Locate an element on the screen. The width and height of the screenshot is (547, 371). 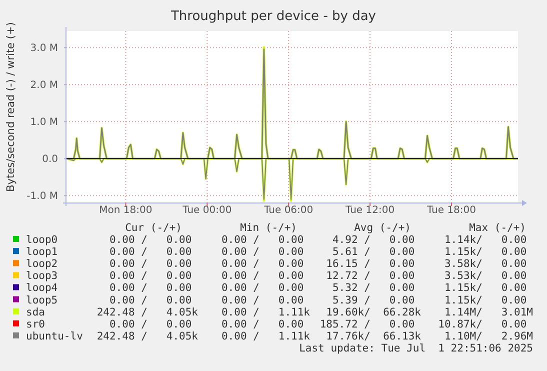
text: Last update: Tue Jul 1 22:51:06 2025 is located at coordinates (416, 348).